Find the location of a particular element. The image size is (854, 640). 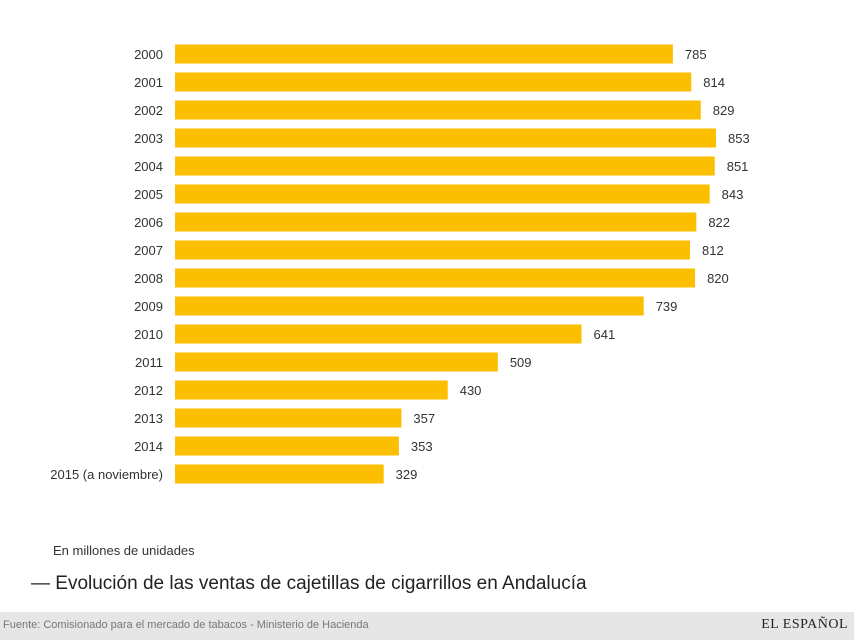

logo: EL ESPAÑOL is located at coordinates (804, 624).